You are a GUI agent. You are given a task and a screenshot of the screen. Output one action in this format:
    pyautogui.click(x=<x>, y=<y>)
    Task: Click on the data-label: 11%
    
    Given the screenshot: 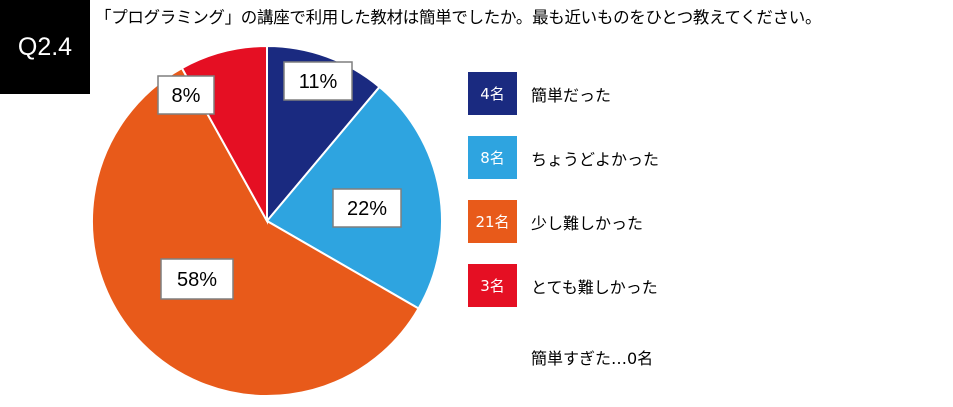 What is the action you would take?
    pyautogui.click(x=318, y=82)
    